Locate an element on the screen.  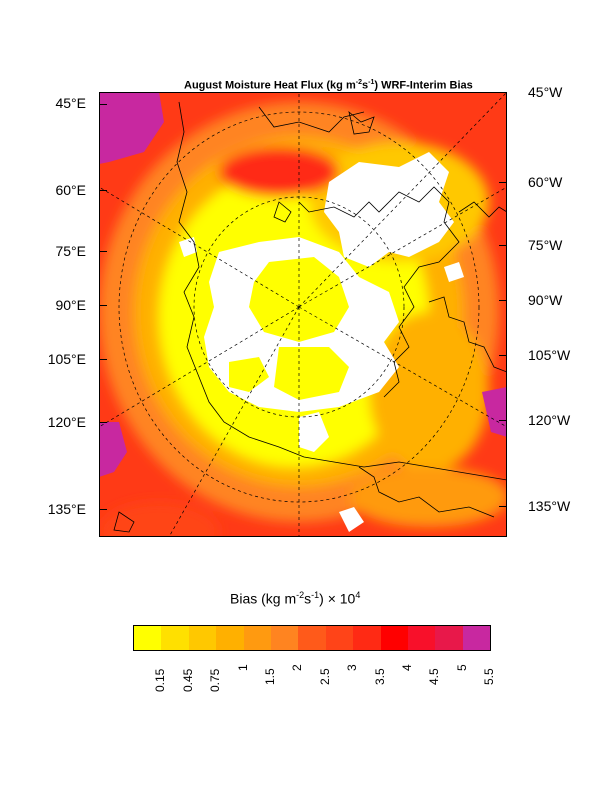
left-axis-label: 60°E is located at coordinates (70, 190).